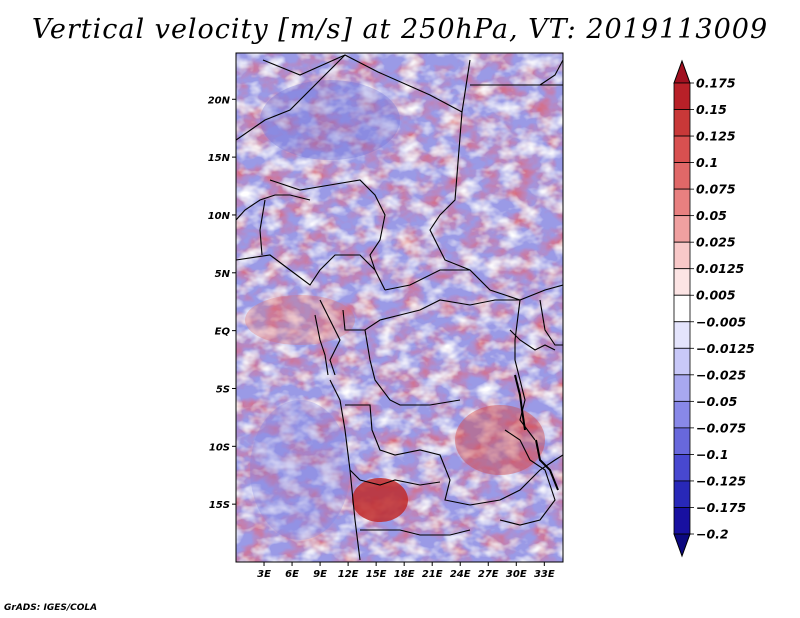  What do you see at coordinates (412, 367) in the screenshot?
I see `border-congo-drc` at bounding box center [412, 367].